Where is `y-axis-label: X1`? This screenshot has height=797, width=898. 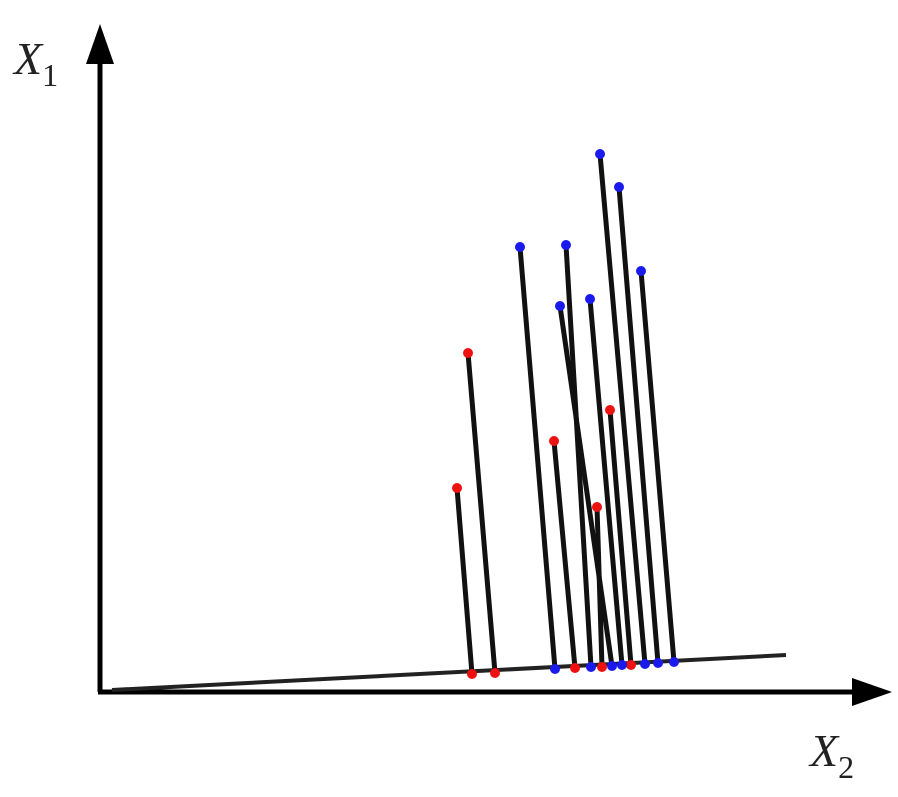 y-axis-label: X1 is located at coordinates (35, 63).